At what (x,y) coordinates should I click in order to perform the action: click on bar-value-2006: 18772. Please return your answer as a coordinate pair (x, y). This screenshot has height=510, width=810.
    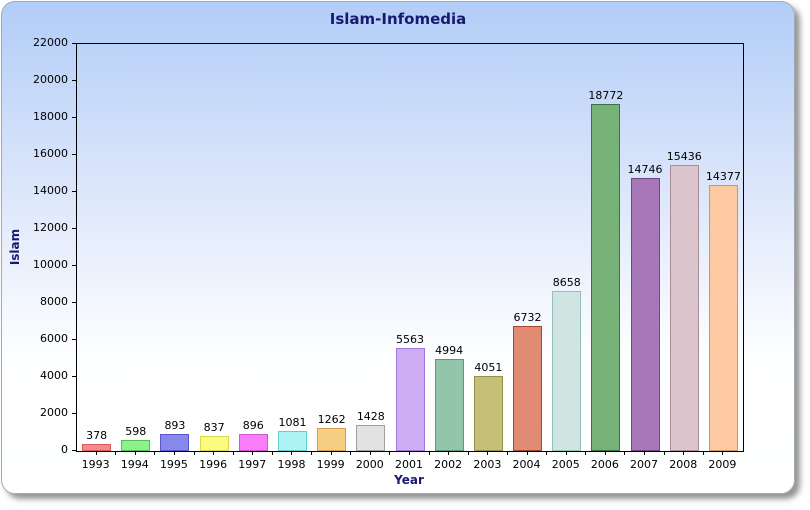
    Looking at the image, I should click on (606, 95).